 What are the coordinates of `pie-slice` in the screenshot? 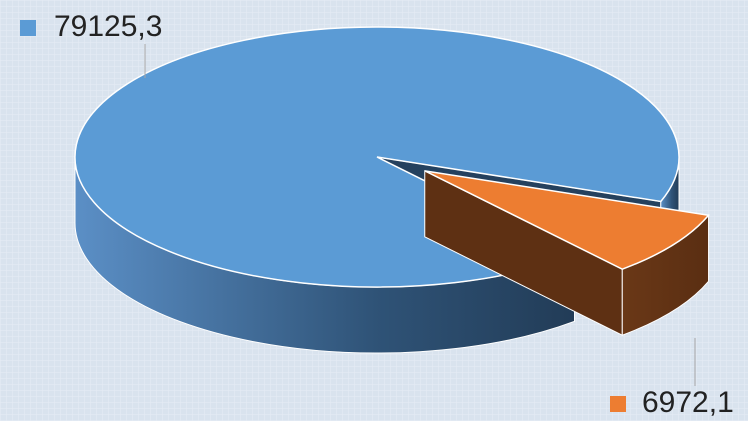 It's located at (567, 220).